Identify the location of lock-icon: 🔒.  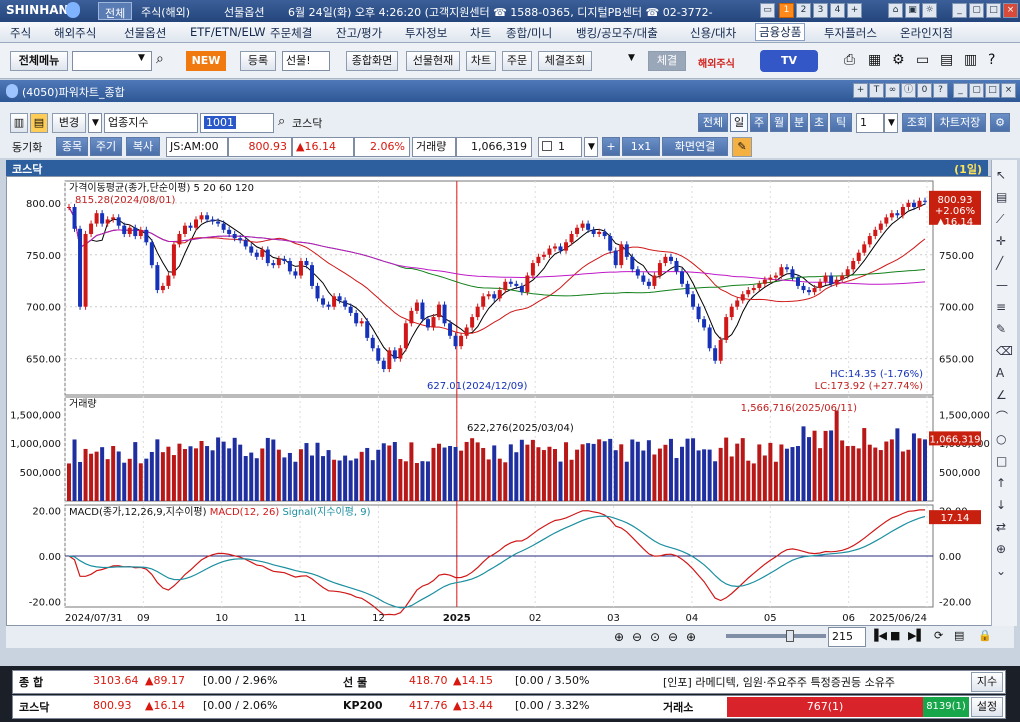
(985, 635).